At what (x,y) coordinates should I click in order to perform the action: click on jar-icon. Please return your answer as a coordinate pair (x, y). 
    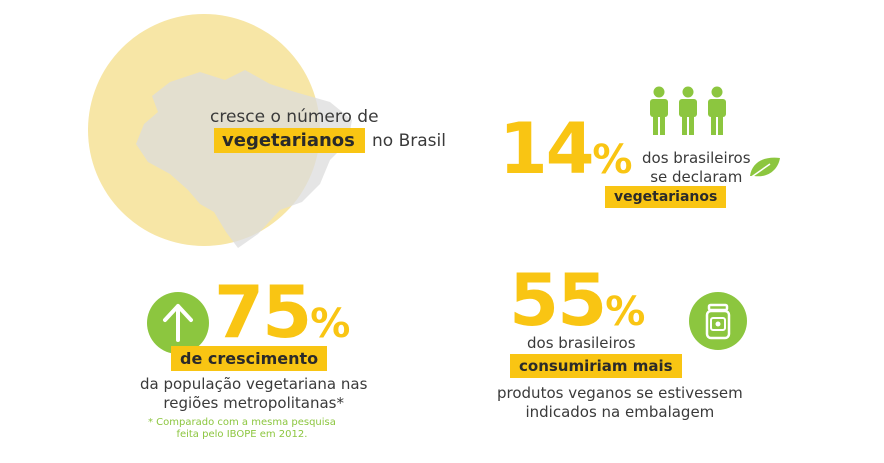
    Looking at the image, I should click on (718, 321).